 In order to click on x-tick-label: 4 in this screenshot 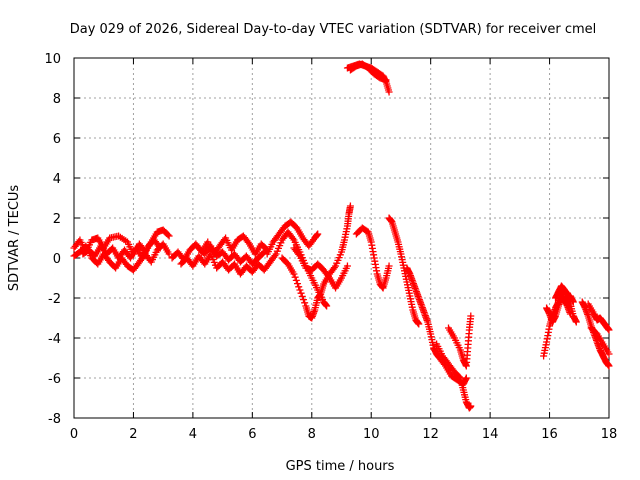, I will do `click(193, 434)`.